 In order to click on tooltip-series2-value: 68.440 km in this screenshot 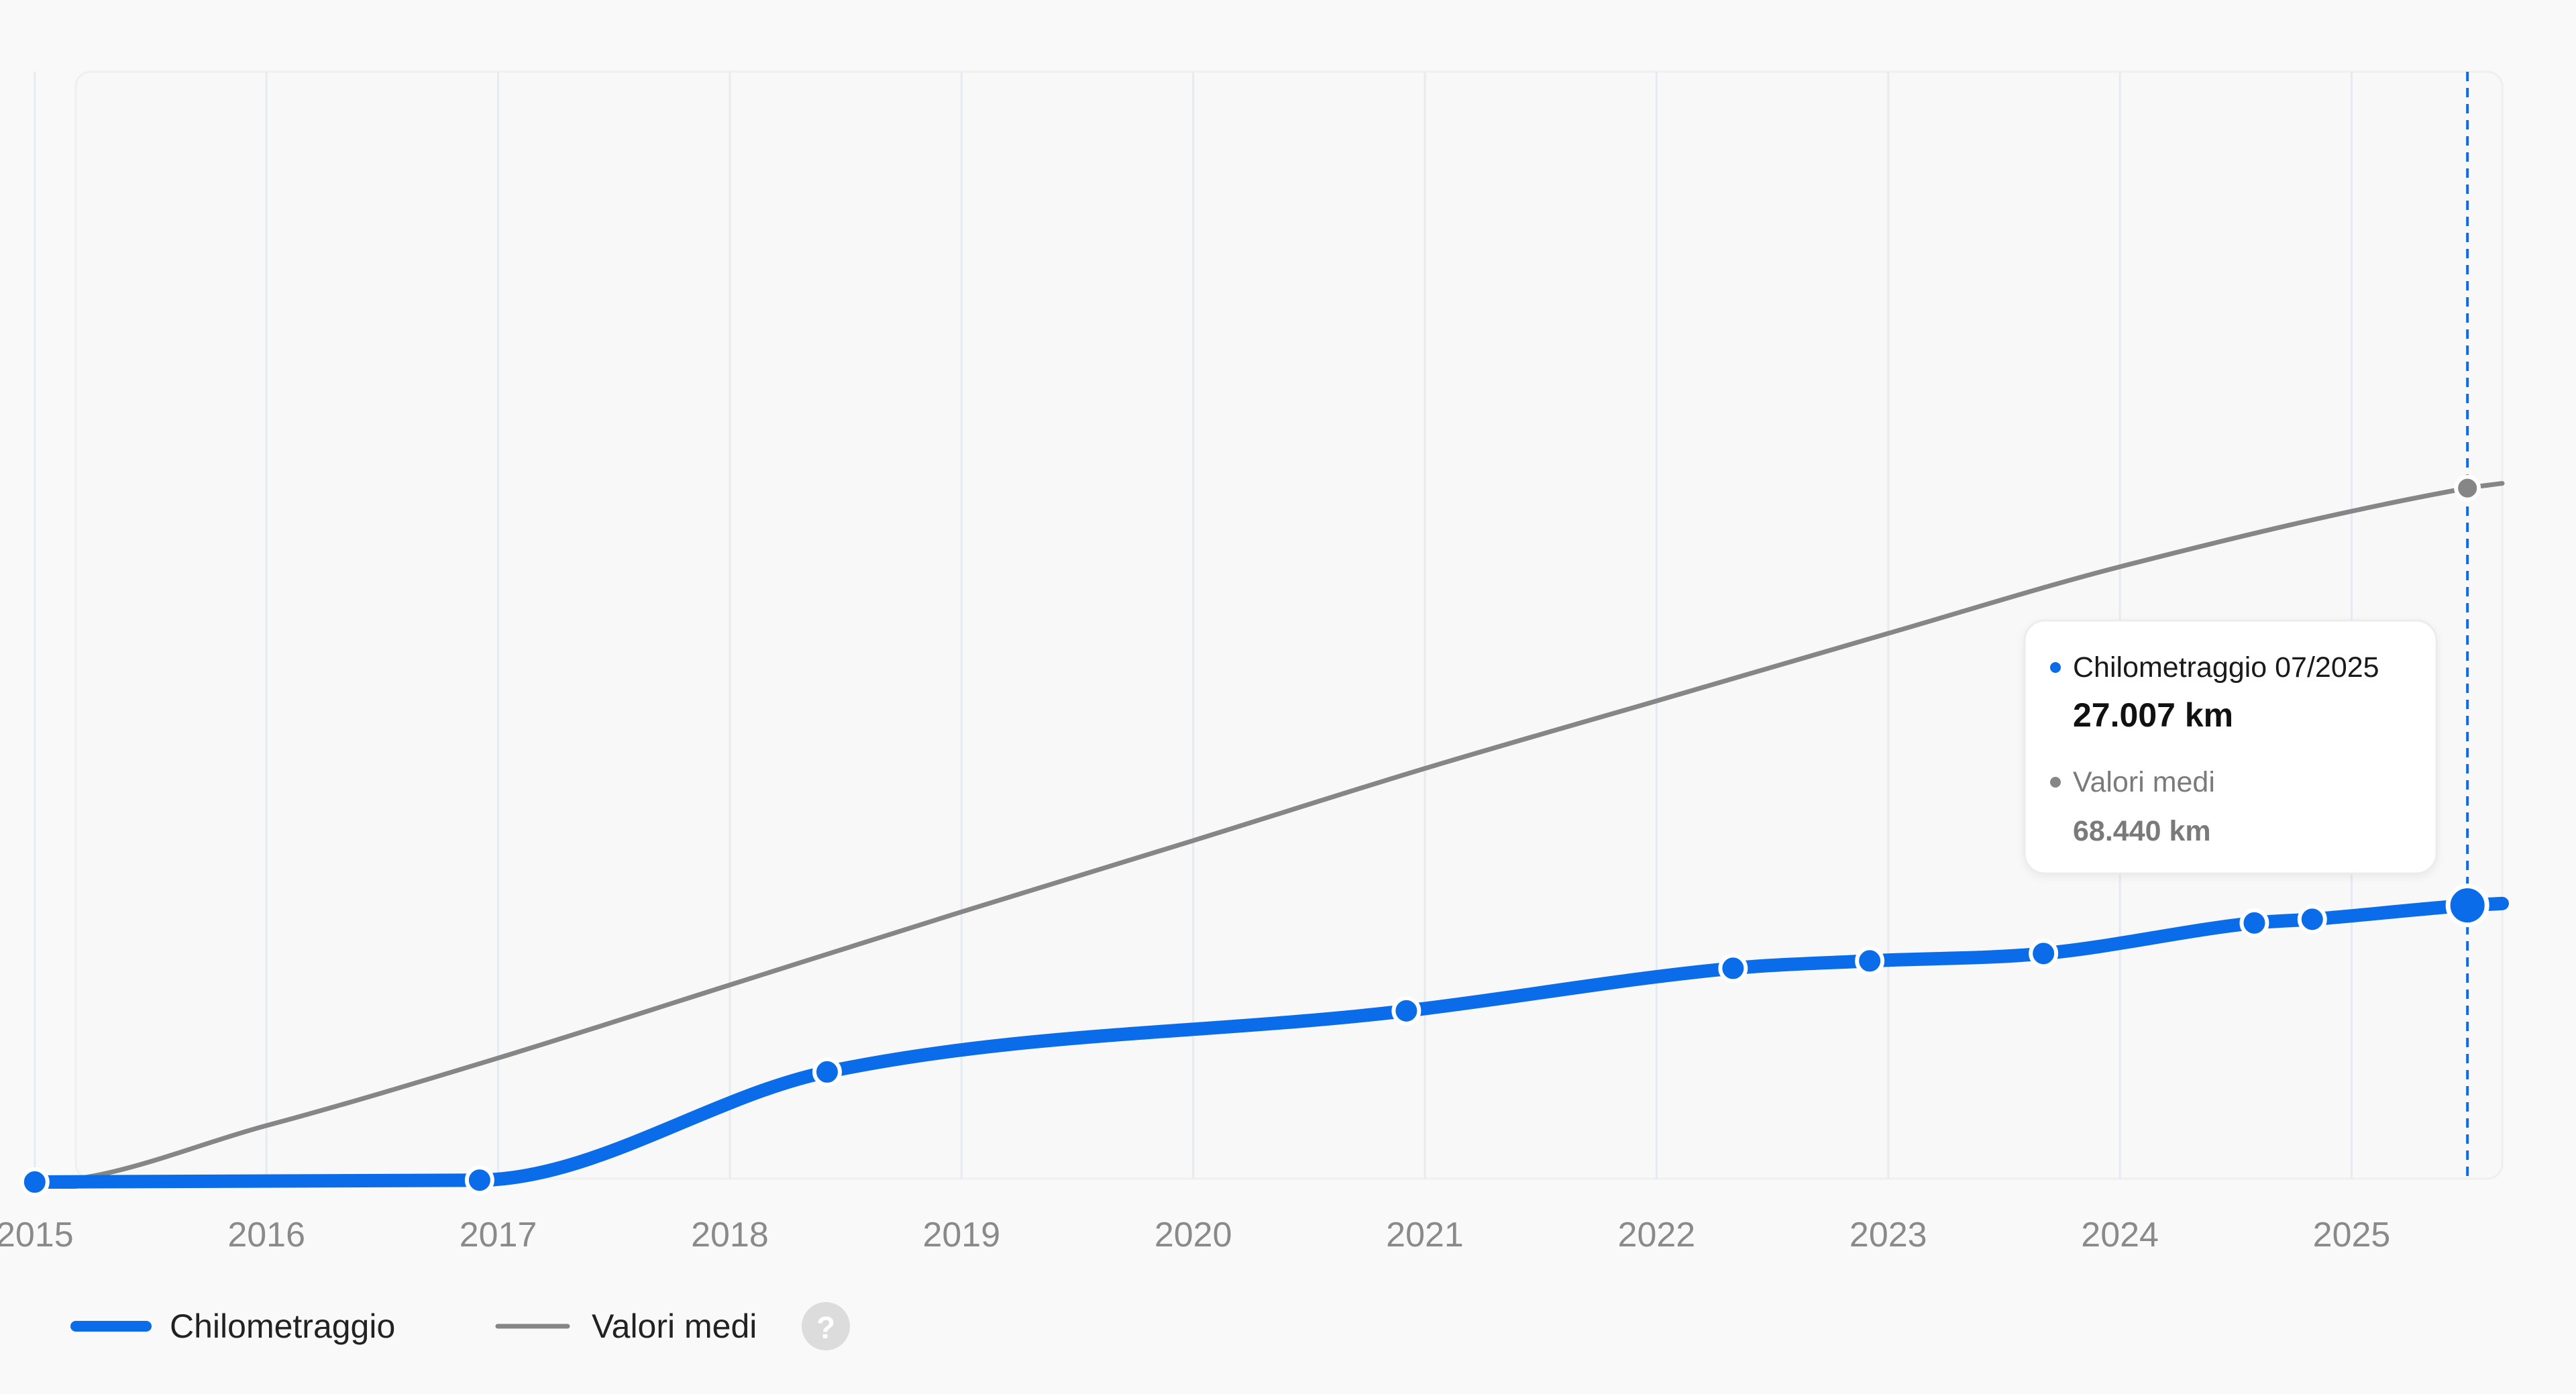, I will do `click(2142, 831)`.